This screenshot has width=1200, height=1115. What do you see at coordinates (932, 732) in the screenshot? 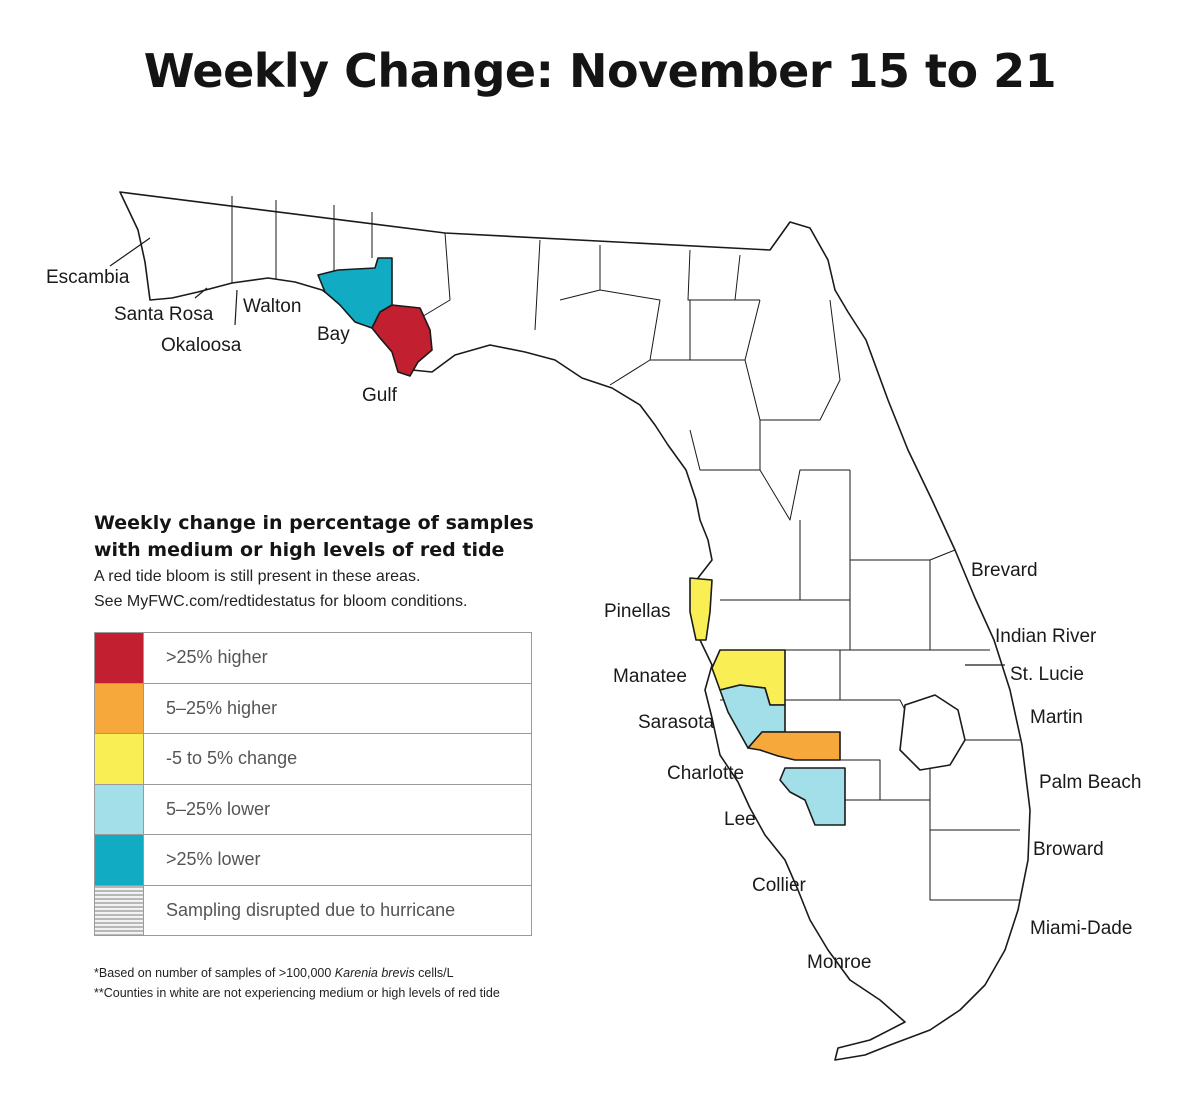
I see `lake-okeechobee` at bounding box center [932, 732].